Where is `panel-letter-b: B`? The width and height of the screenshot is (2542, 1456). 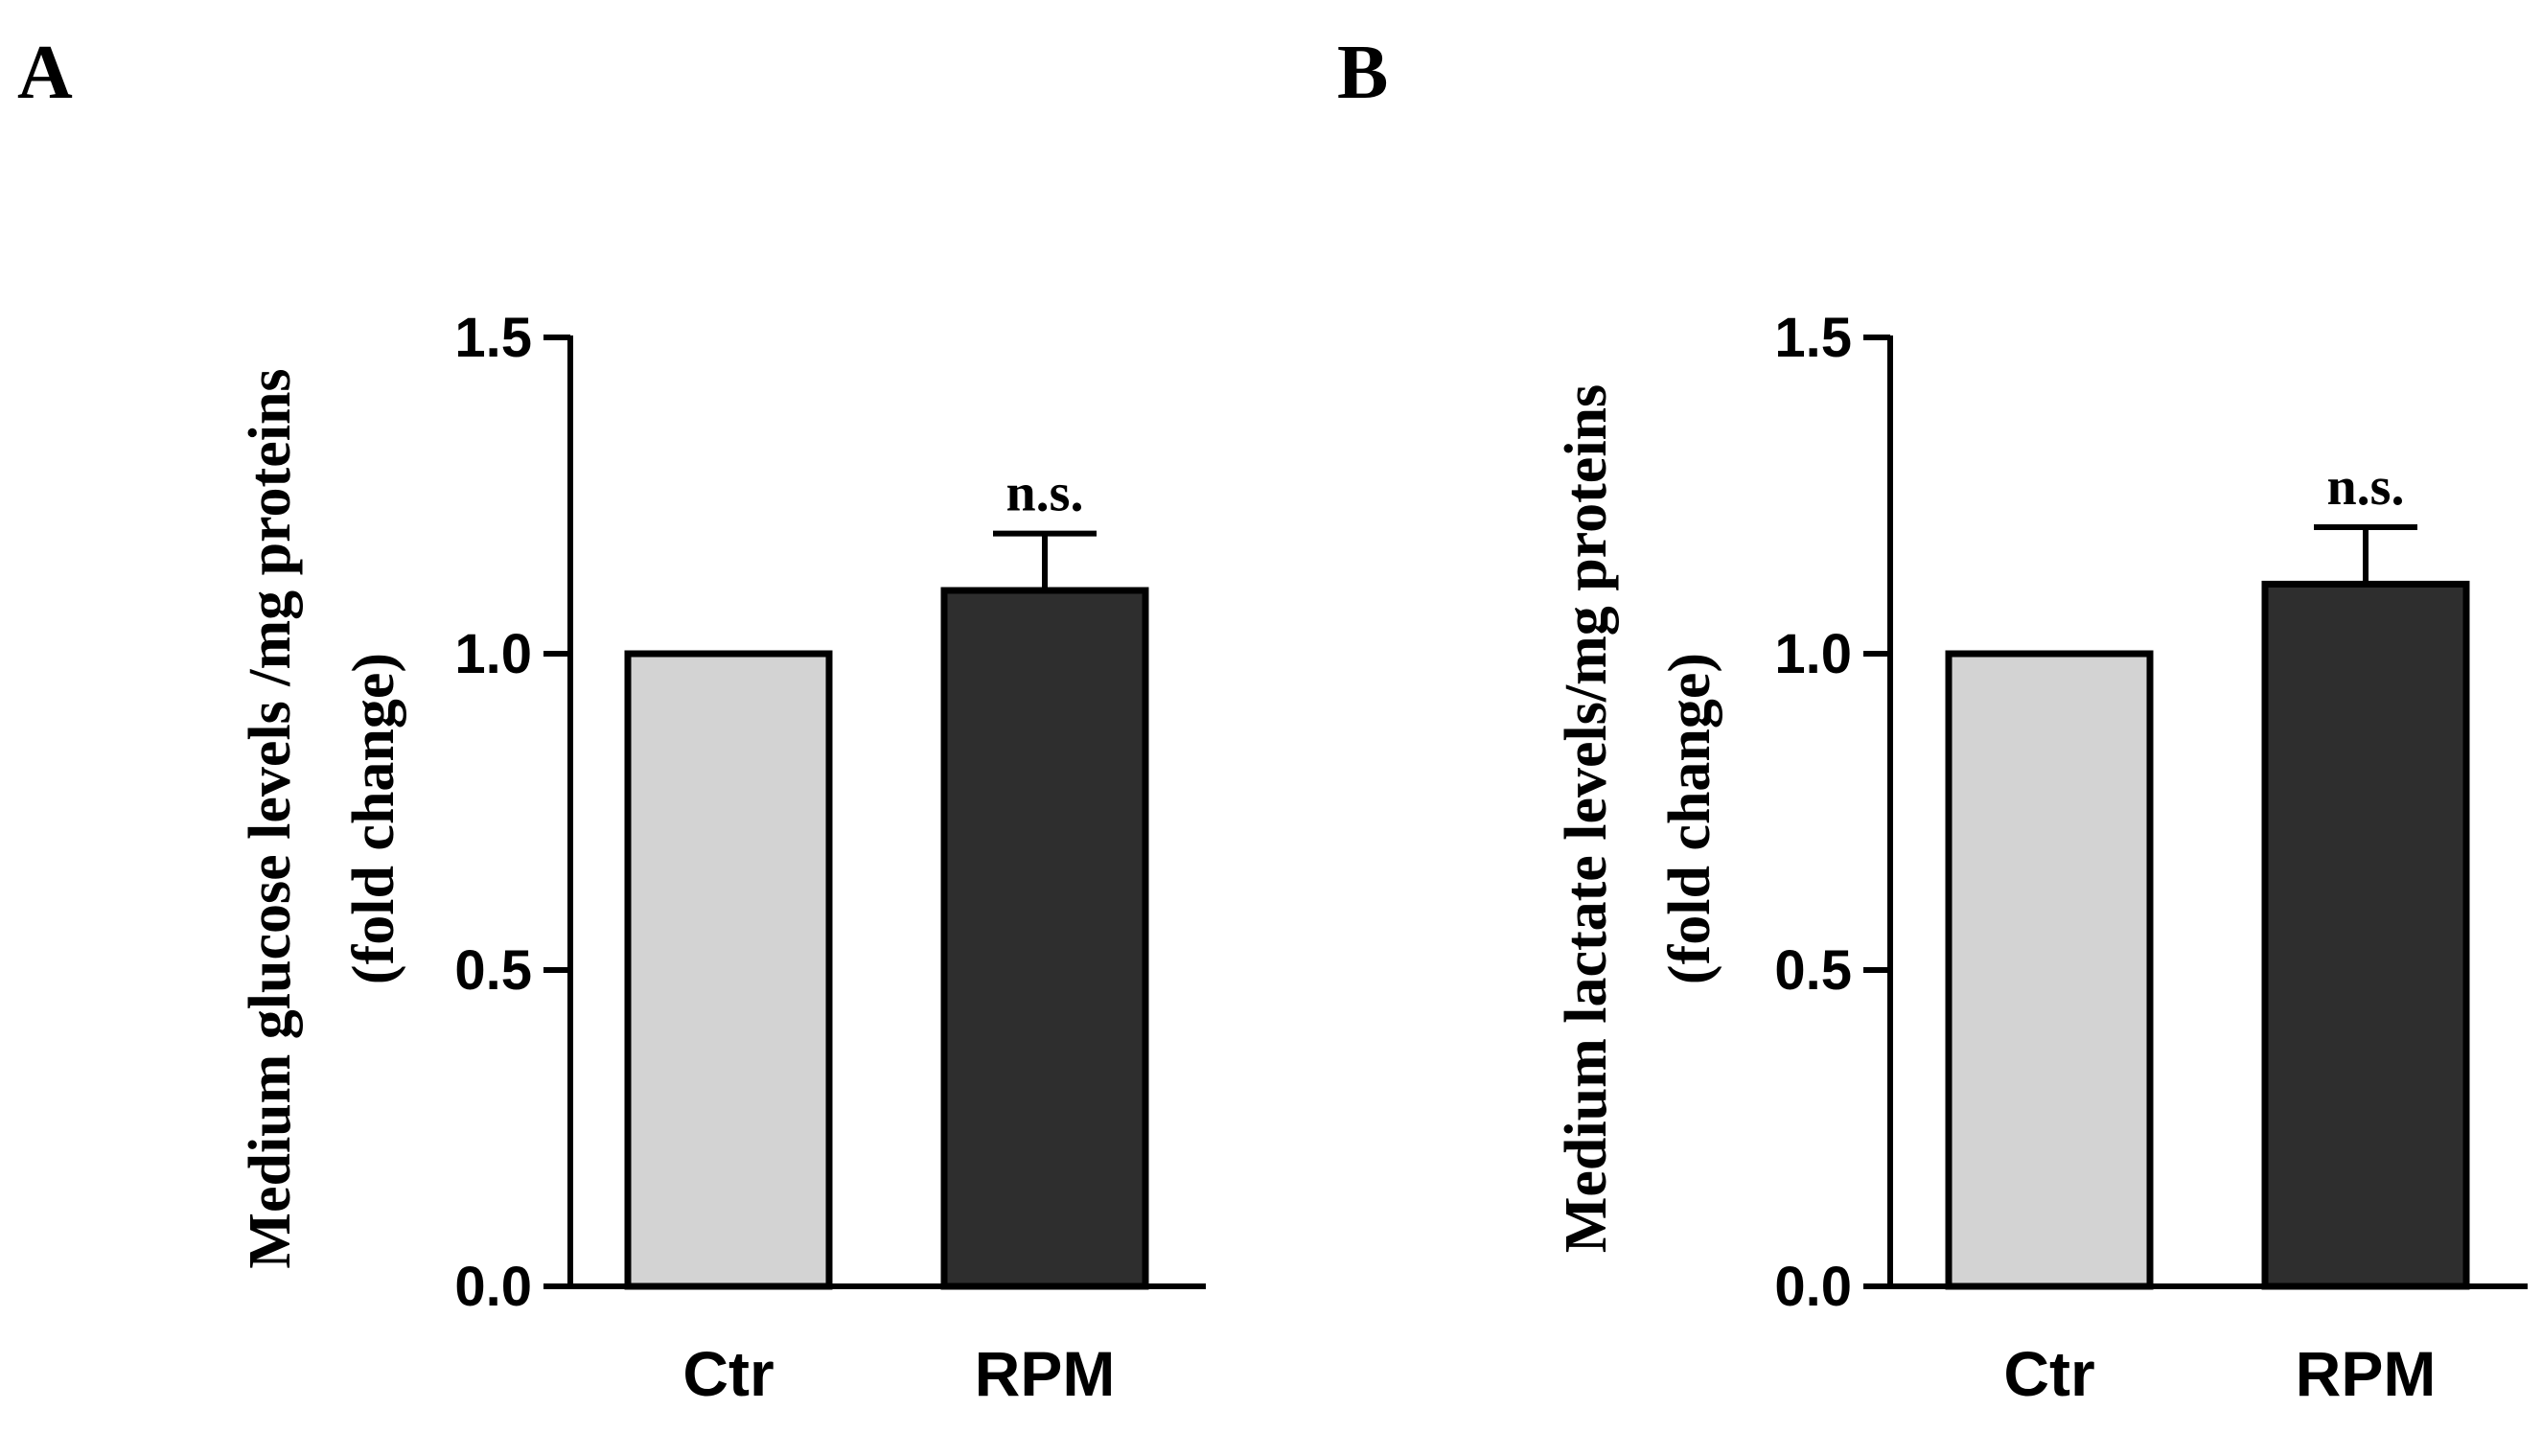
panel-letter-b: B is located at coordinates (1362, 73).